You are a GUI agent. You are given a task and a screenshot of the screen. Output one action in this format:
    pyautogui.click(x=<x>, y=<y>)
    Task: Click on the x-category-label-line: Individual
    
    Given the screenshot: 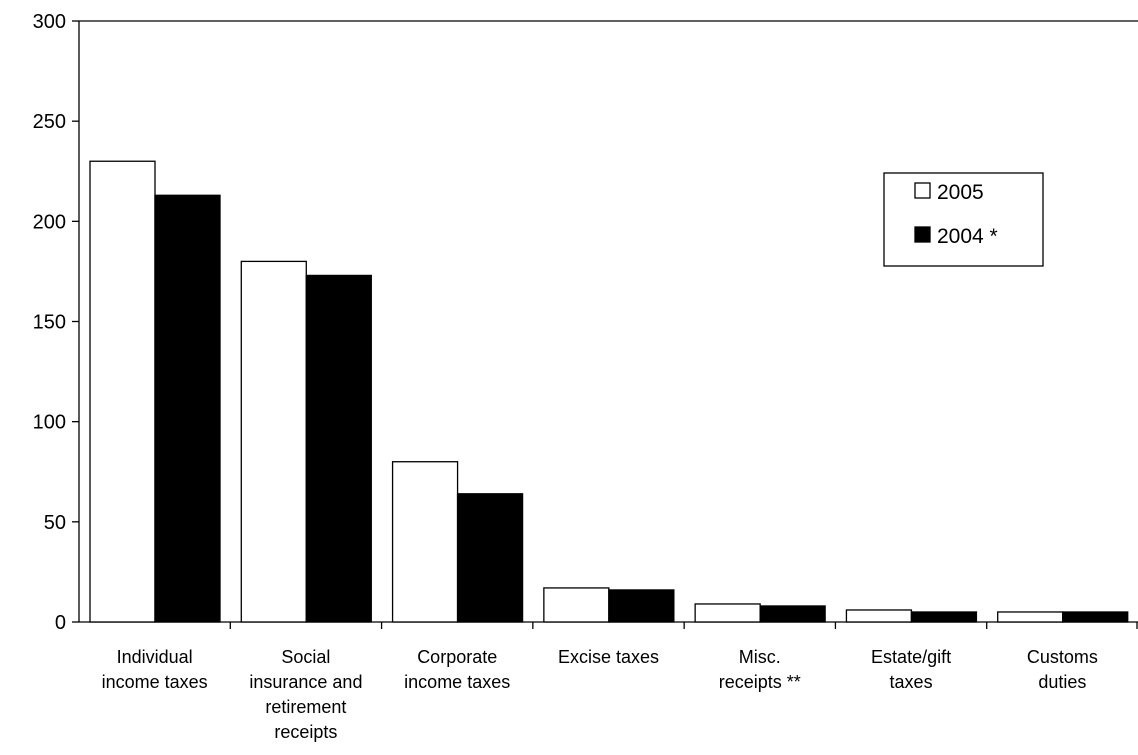 What is the action you would take?
    pyautogui.click(x=155, y=657)
    